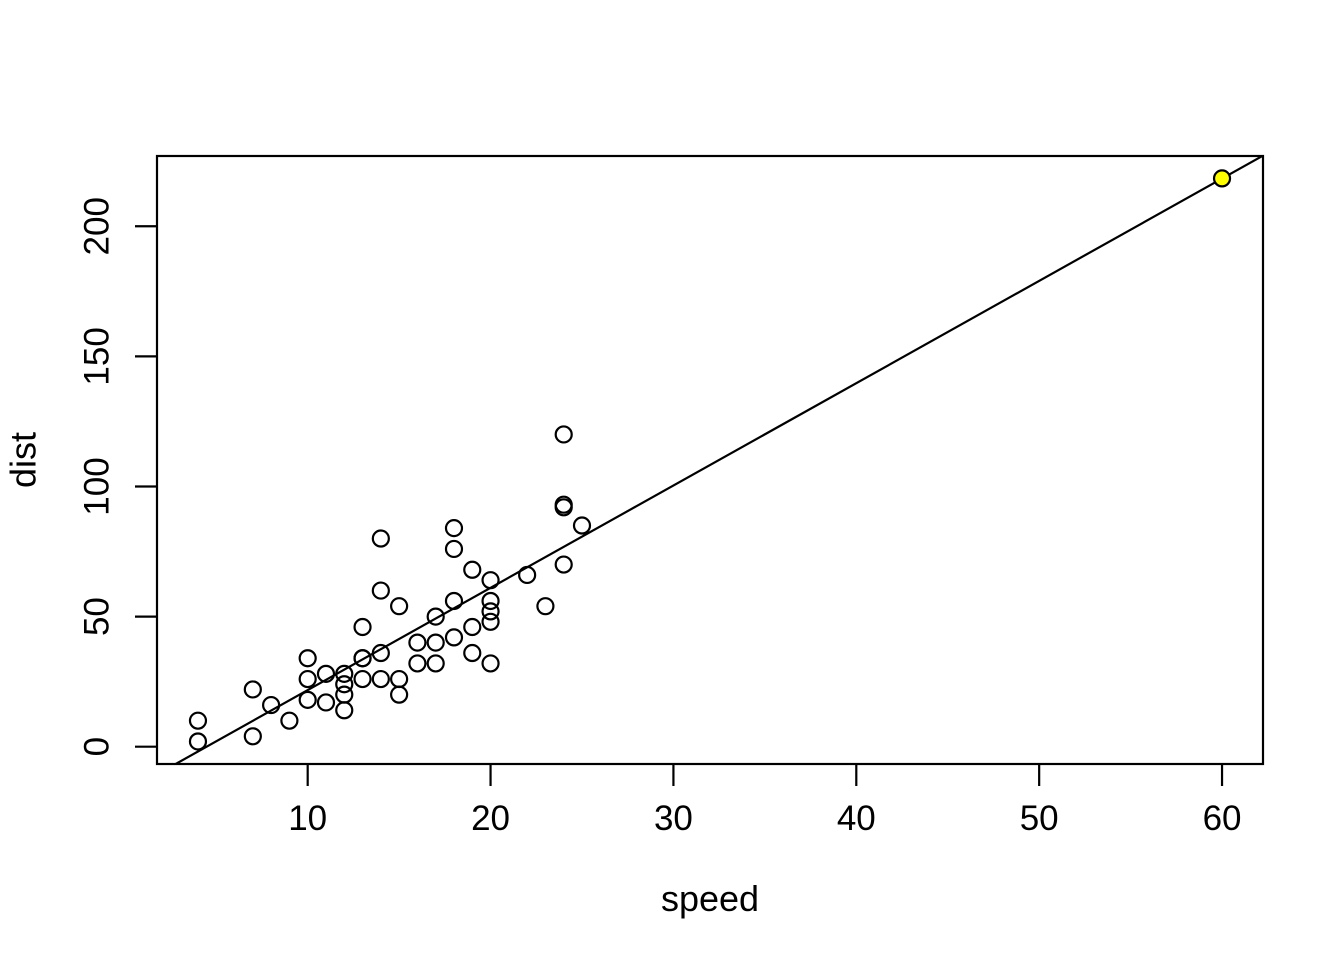  I want to click on x-axis-title: speed, so click(710, 898).